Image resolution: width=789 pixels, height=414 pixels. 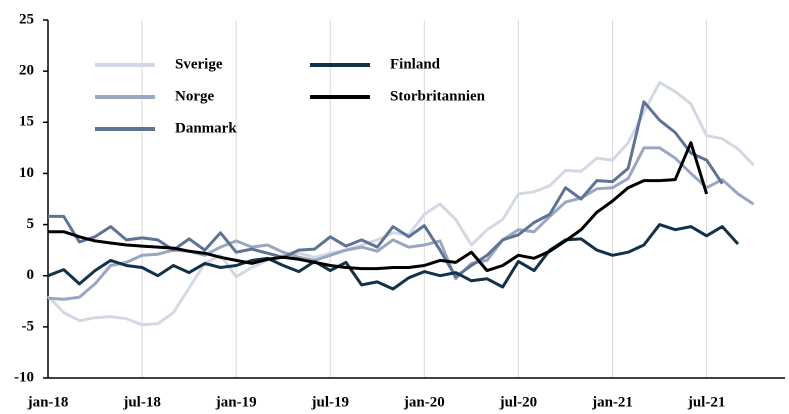 What do you see at coordinates (26, 19) in the screenshot?
I see `y-tick-label: 25` at bounding box center [26, 19].